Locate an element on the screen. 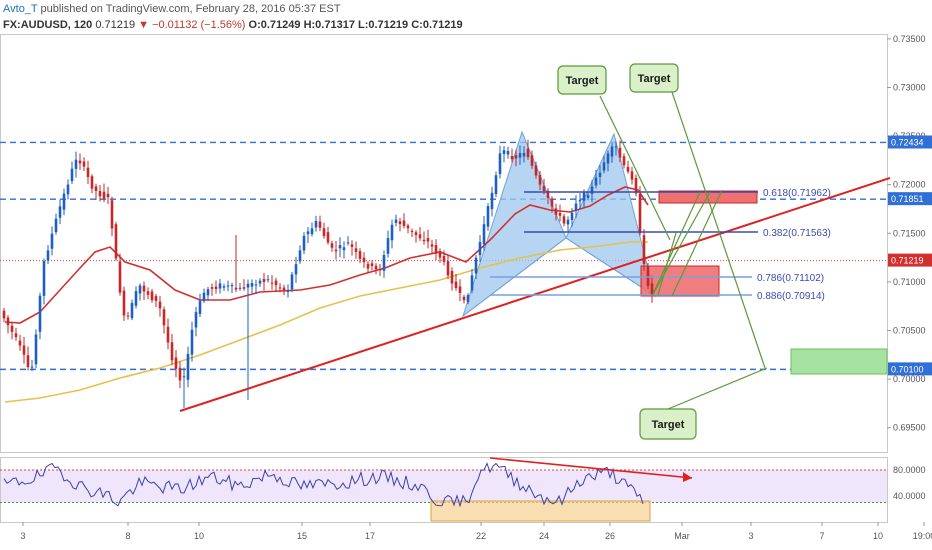 The width and height of the screenshot is (932, 550). target-callout-label: Target is located at coordinates (654, 79).